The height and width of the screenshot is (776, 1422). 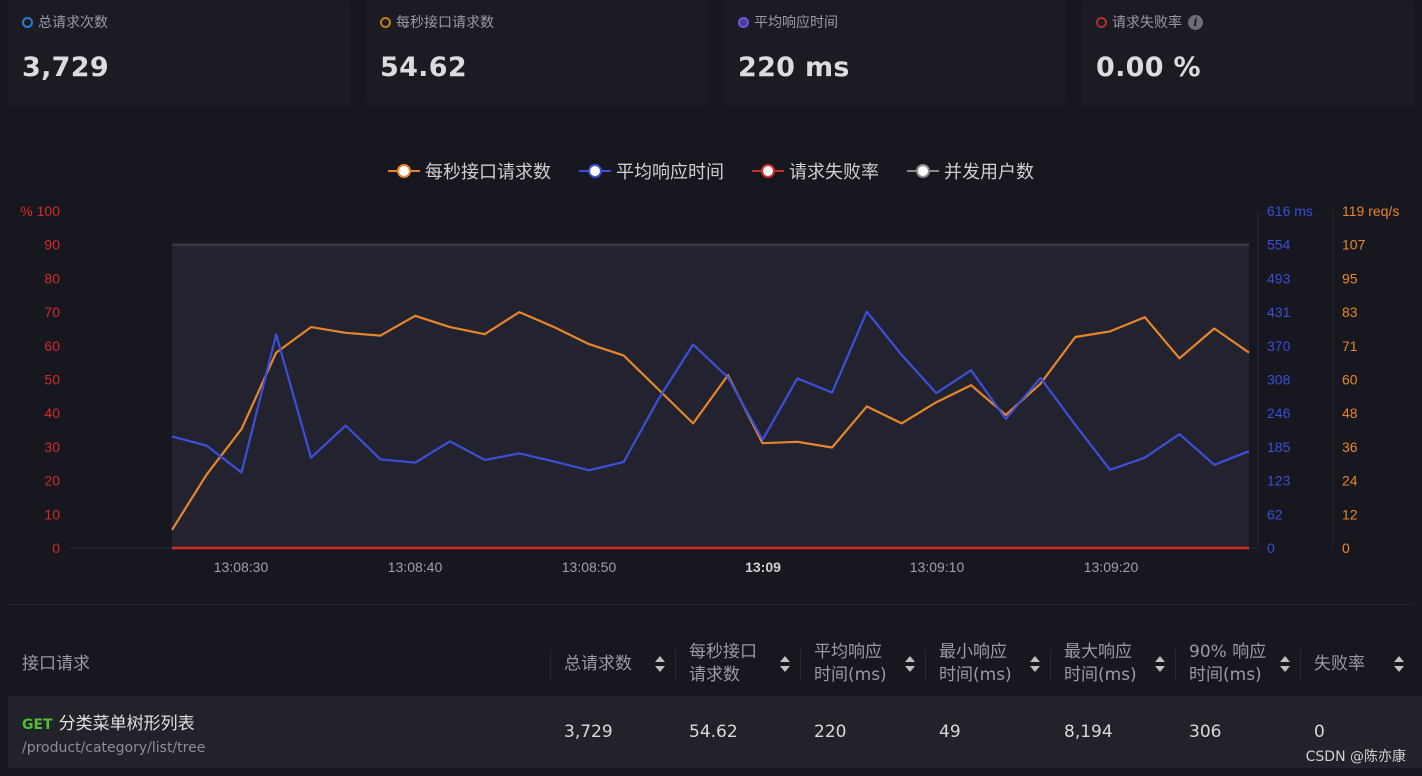 What do you see at coordinates (670, 172) in the screenshot?
I see `legend-label: 平均响应时间` at bounding box center [670, 172].